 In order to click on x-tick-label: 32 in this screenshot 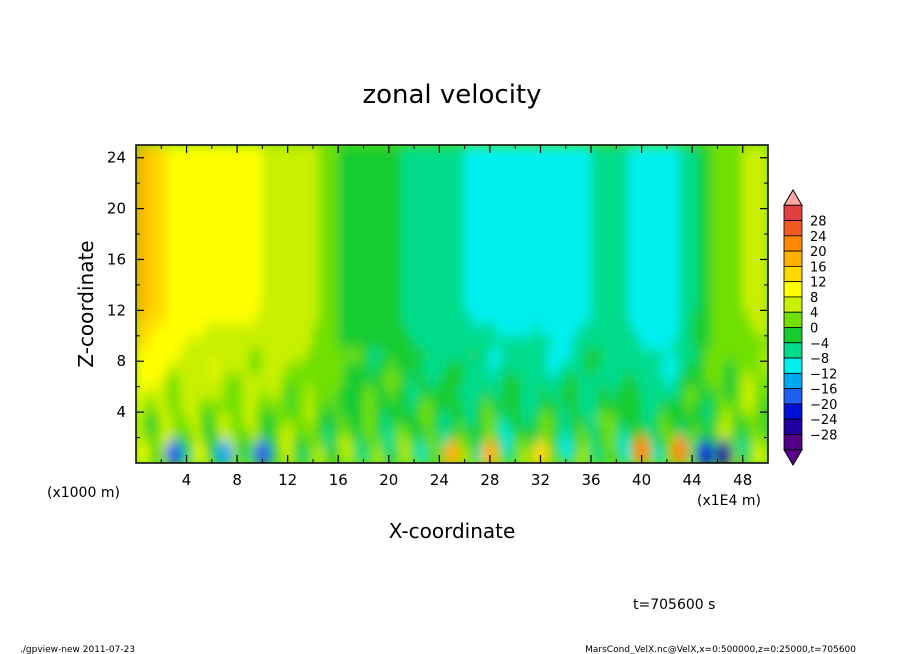, I will do `click(540, 480)`.